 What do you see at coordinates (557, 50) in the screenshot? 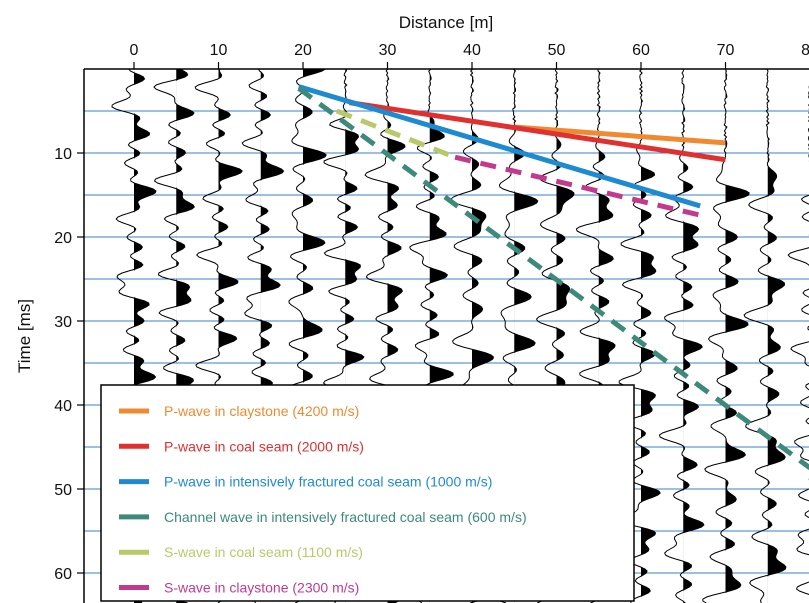
I see `x-tick-label: 50` at bounding box center [557, 50].